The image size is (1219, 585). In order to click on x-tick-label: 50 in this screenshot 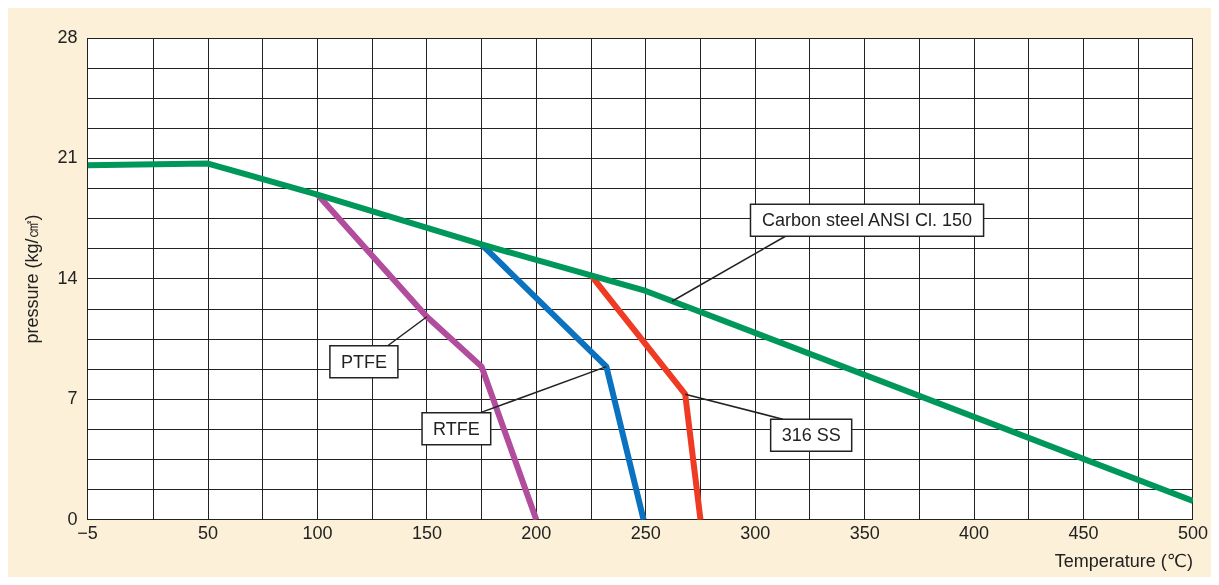, I will do `click(208, 532)`.